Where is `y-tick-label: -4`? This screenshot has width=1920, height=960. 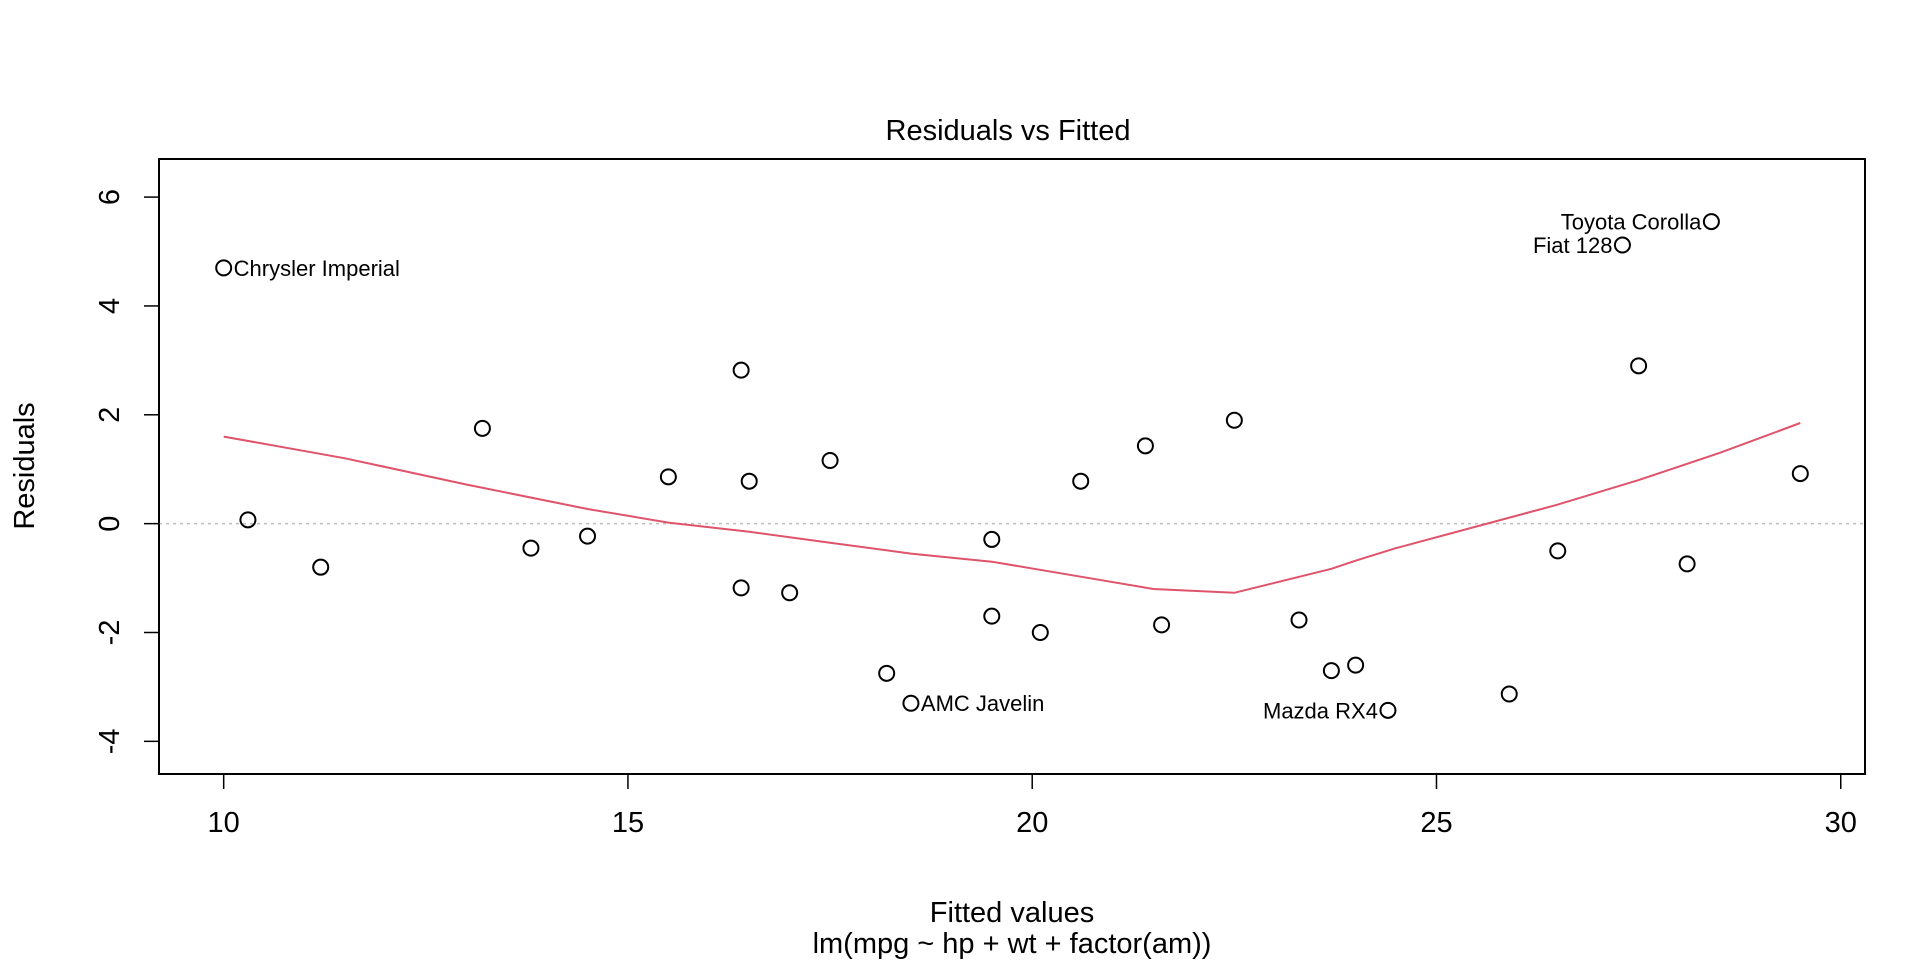 y-tick-label: -4 is located at coordinates (110, 741).